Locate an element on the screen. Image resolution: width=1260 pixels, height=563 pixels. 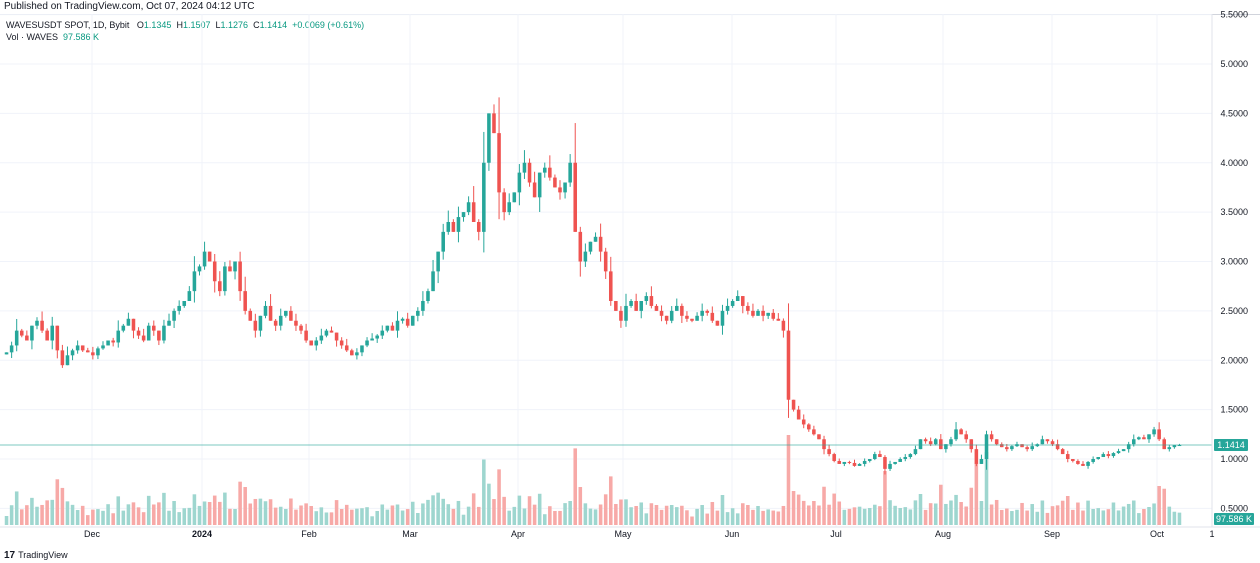
tradingview-logo: 17 TradingView is located at coordinates (36, 555).